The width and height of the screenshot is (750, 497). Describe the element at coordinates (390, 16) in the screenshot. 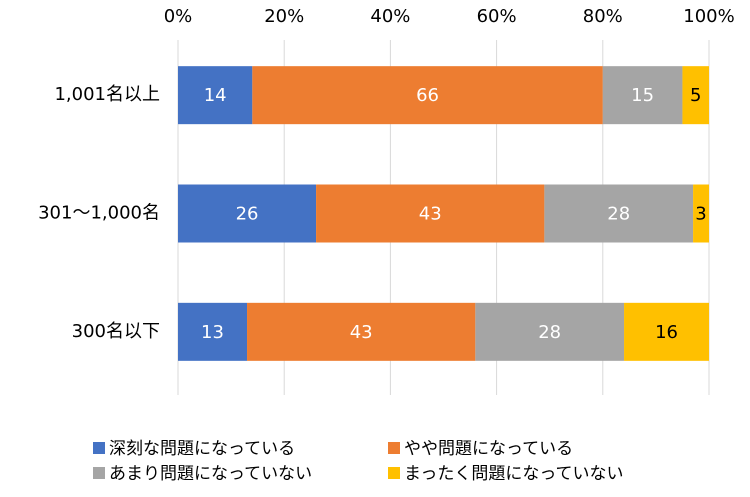

I see `x-tick-label: 40%` at that location.